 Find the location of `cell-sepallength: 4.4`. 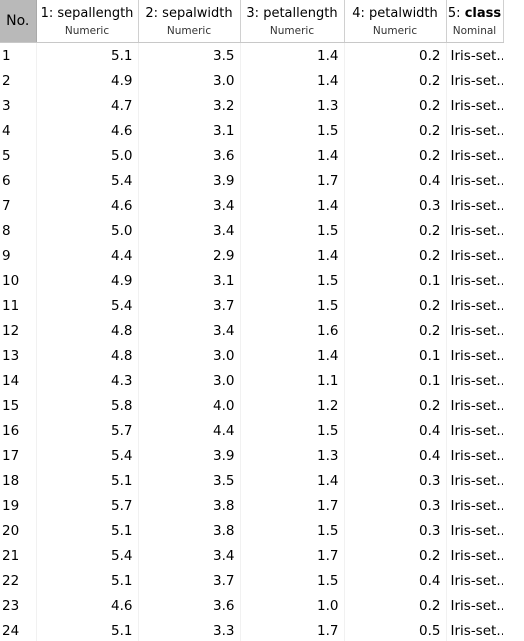

cell-sepallength: 4.4 is located at coordinates (87, 255).